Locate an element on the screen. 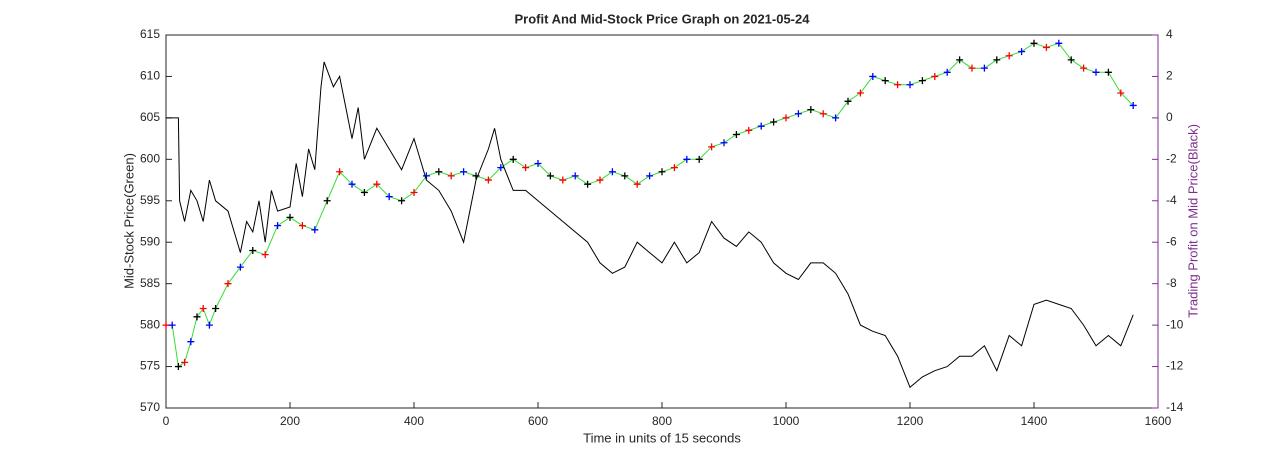 This screenshot has height=457, width=1280. x-axis-label: Time in units of 15 seconds is located at coordinates (662, 437).